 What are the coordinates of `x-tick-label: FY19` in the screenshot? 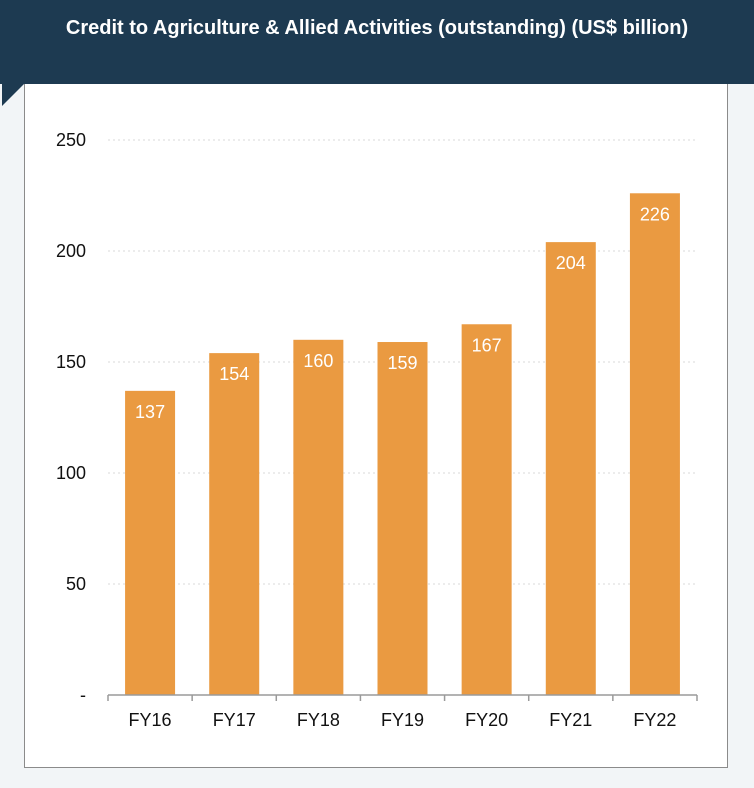 It's located at (402, 720).